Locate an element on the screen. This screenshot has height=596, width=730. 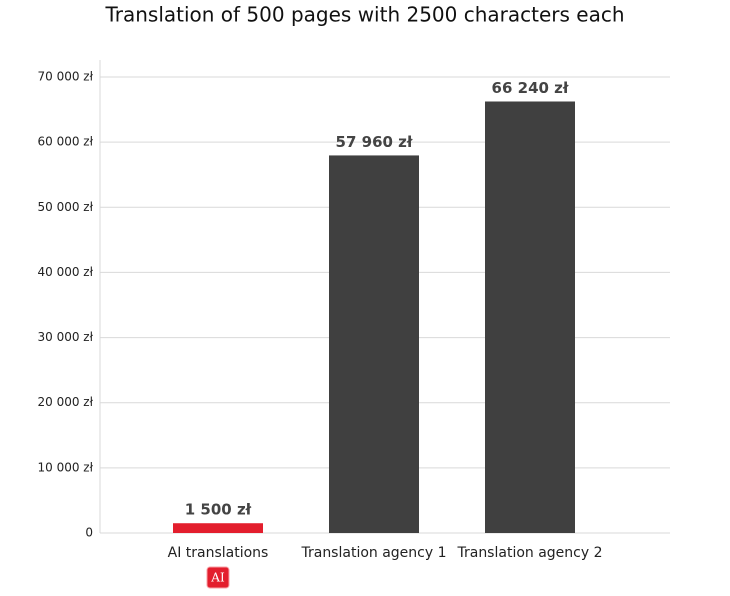
y-tick-label: 10 000 zł is located at coordinates (65, 467).